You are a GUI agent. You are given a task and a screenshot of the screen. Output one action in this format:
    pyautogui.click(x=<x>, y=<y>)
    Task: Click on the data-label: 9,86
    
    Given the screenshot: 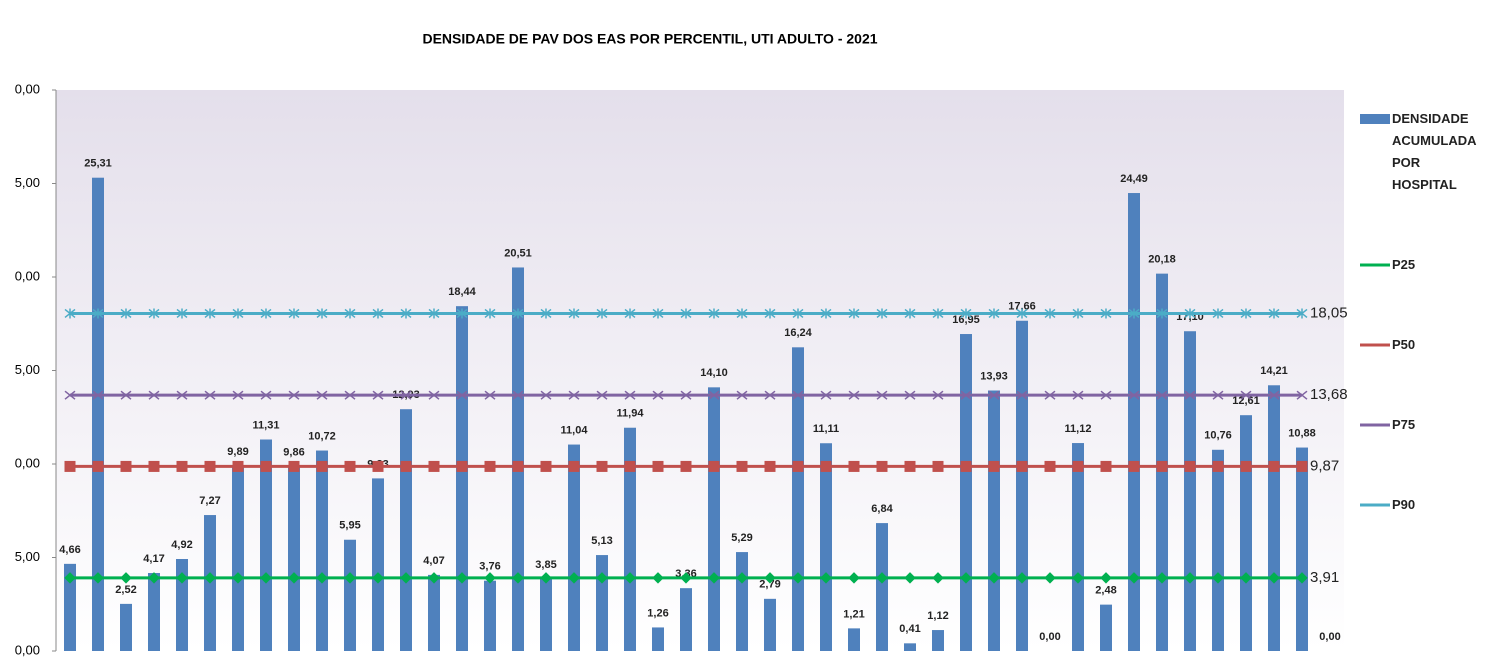 What is the action you would take?
    pyautogui.click(x=293, y=453)
    